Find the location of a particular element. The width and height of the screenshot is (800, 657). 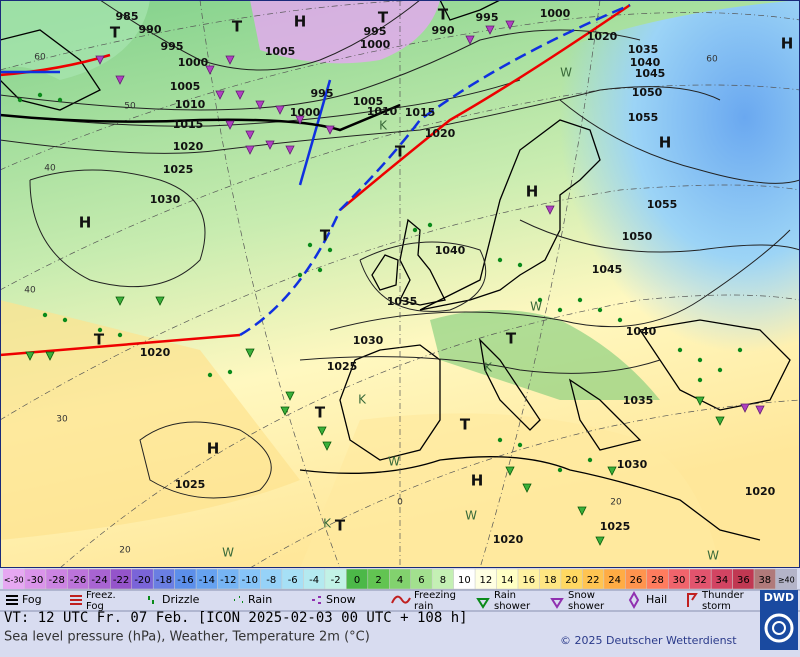

grid-label: 20 is located at coordinates (616, 503).